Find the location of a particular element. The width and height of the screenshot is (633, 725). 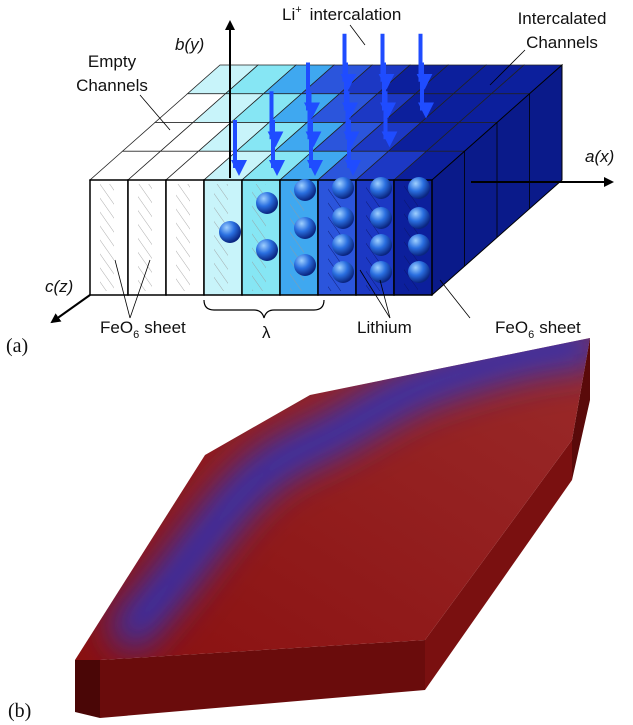

intercalated-label: Intercalated is located at coordinates (562, 18).